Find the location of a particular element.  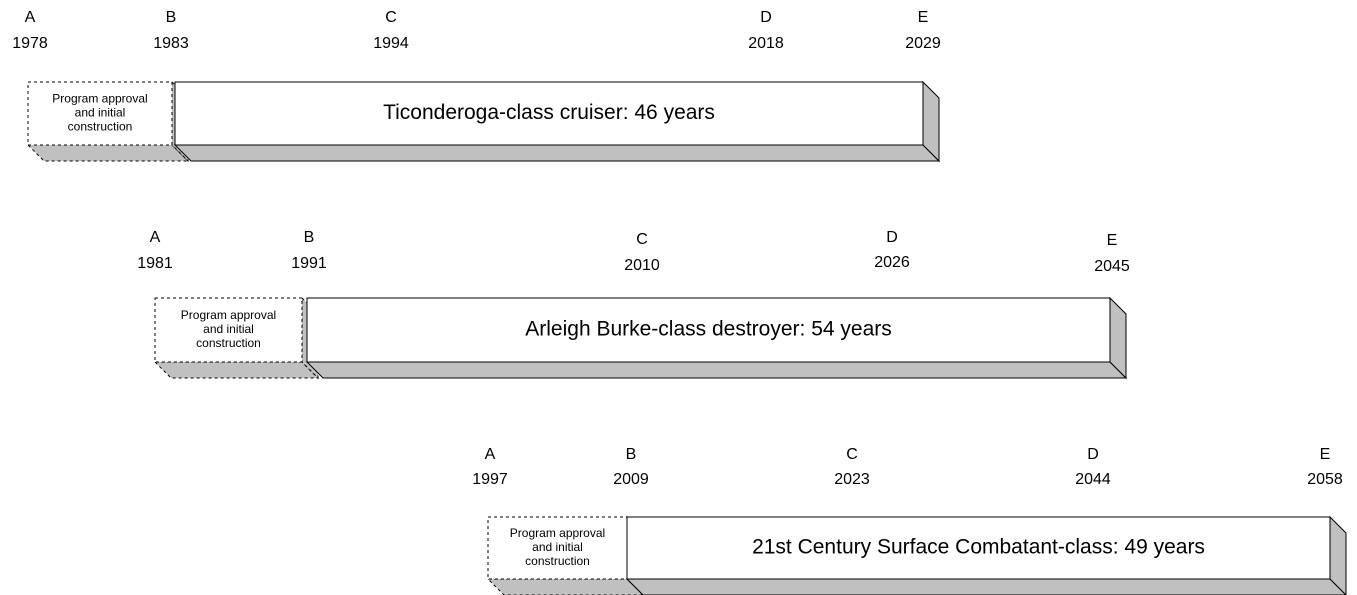

marker-year: 2010 is located at coordinates (642, 265).